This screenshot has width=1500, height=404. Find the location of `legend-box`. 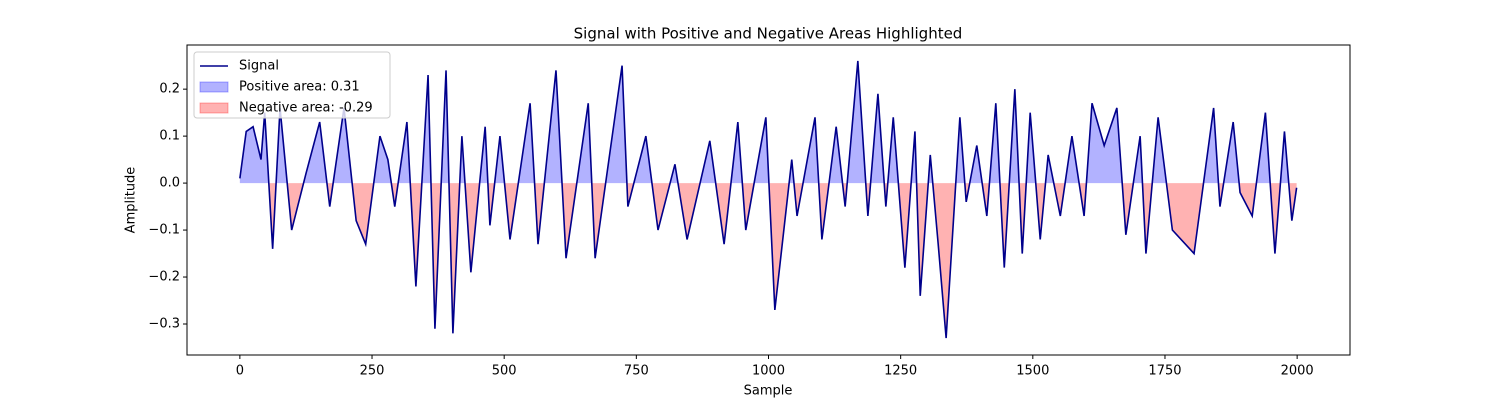

legend-box is located at coordinates (292, 85).